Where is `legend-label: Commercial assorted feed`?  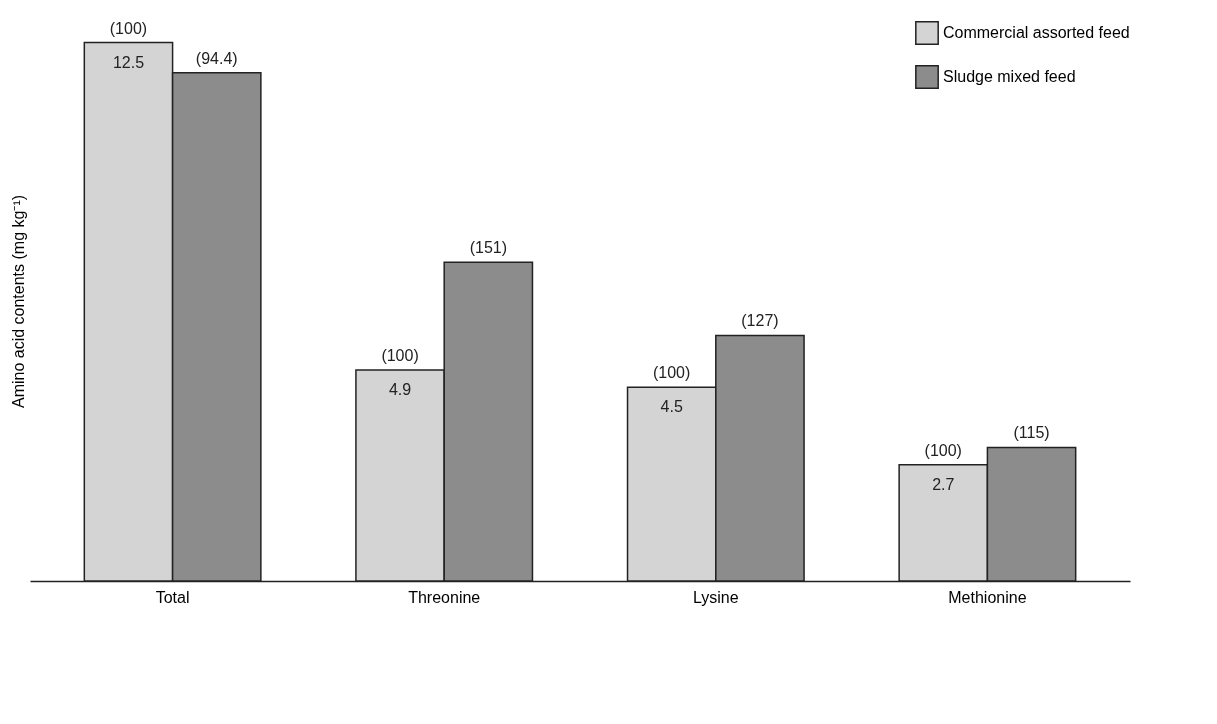 legend-label: Commercial assorted feed is located at coordinates (1036, 32).